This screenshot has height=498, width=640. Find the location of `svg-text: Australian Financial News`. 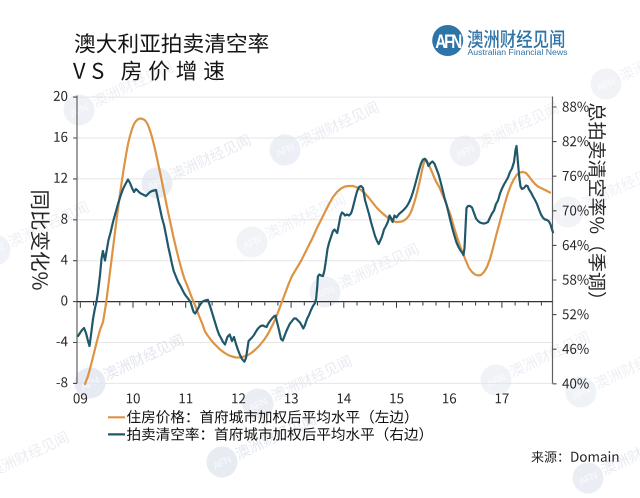

svg-text: Australian Financial News is located at coordinates (518, 52).